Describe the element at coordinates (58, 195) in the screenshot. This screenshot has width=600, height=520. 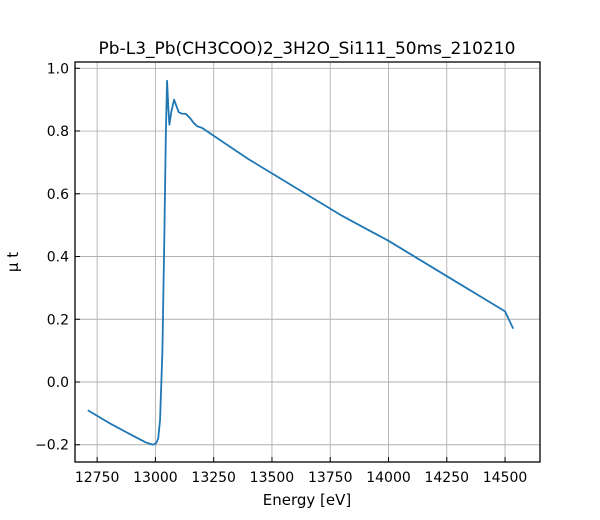
I see `y-tick-label: 0.6` at that location.